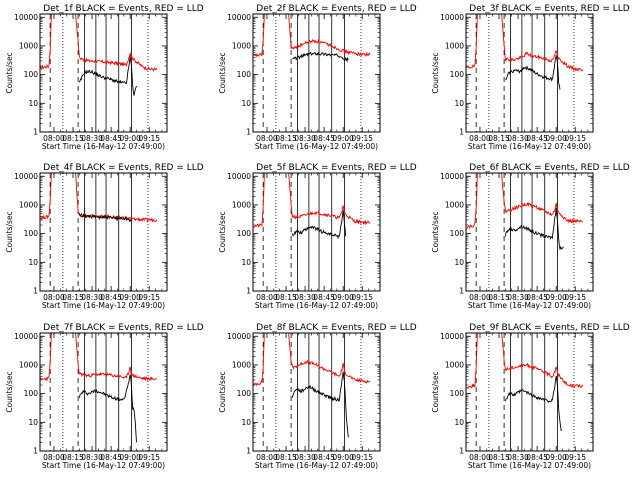 This screenshot has width=640, height=480. Describe the element at coordinates (549, 328) in the screenshot. I see `panel-title: Det_9f BLACK = Events, RED = LLD` at that location.